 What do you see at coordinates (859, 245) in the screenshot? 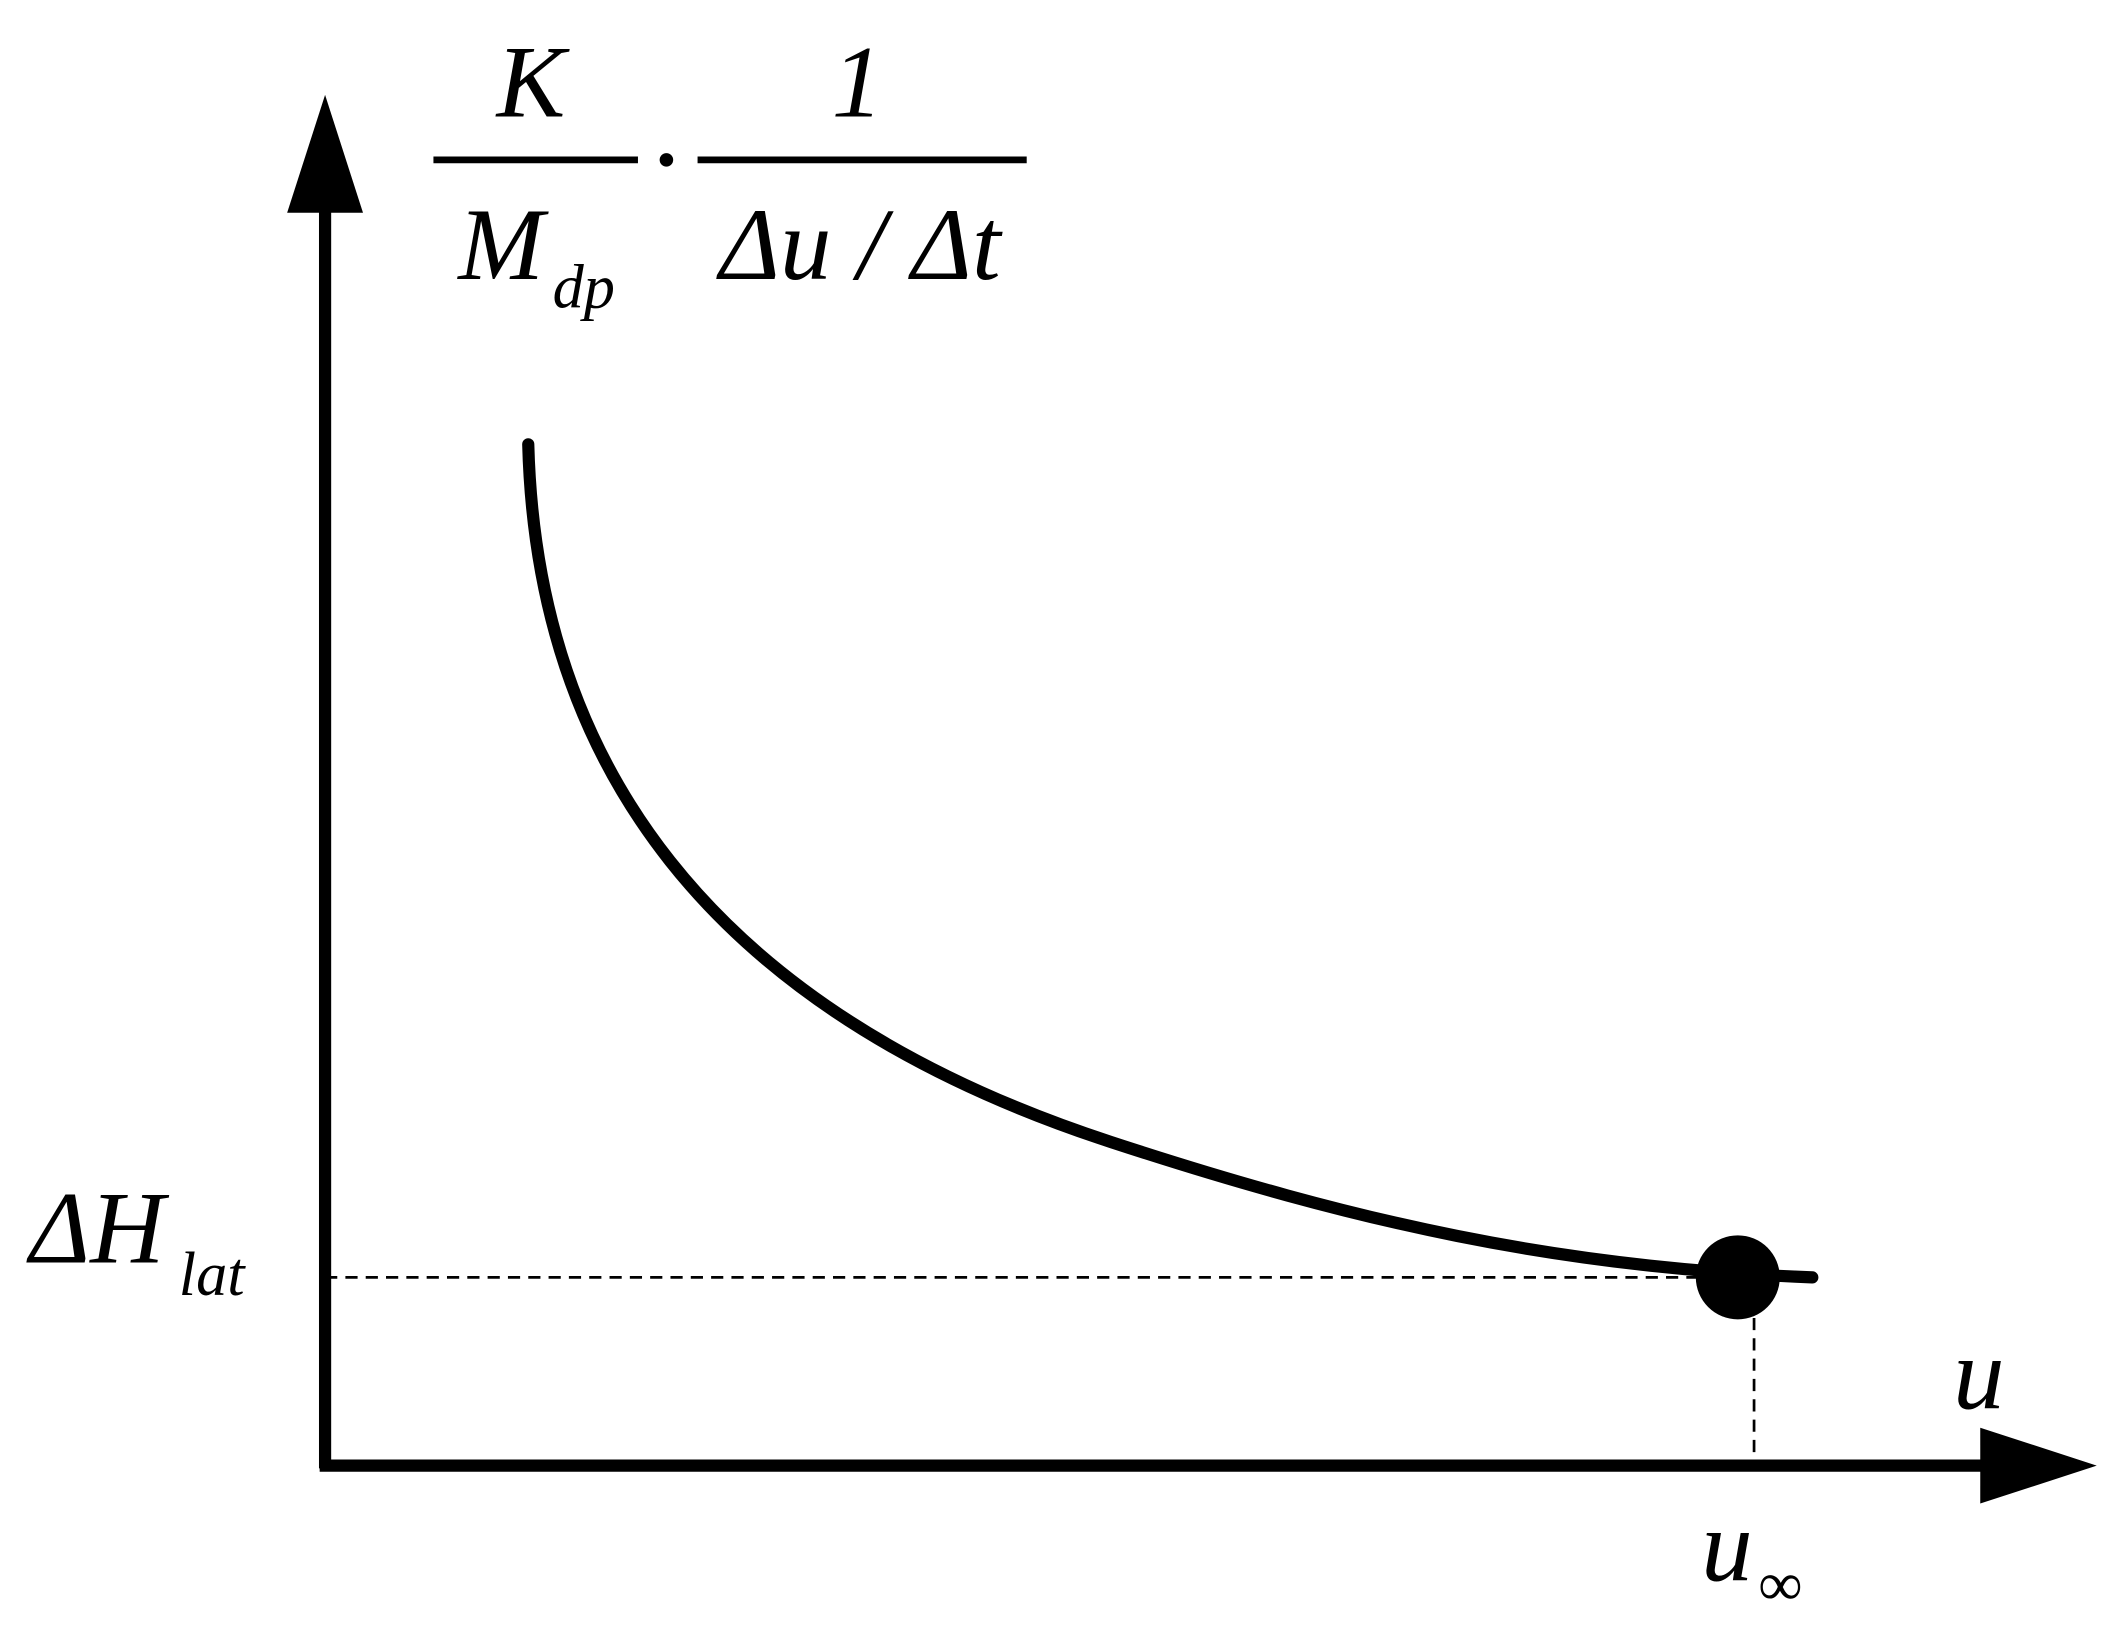
I see `denominator: Δu / Δt` at bounding box center [859, 245].